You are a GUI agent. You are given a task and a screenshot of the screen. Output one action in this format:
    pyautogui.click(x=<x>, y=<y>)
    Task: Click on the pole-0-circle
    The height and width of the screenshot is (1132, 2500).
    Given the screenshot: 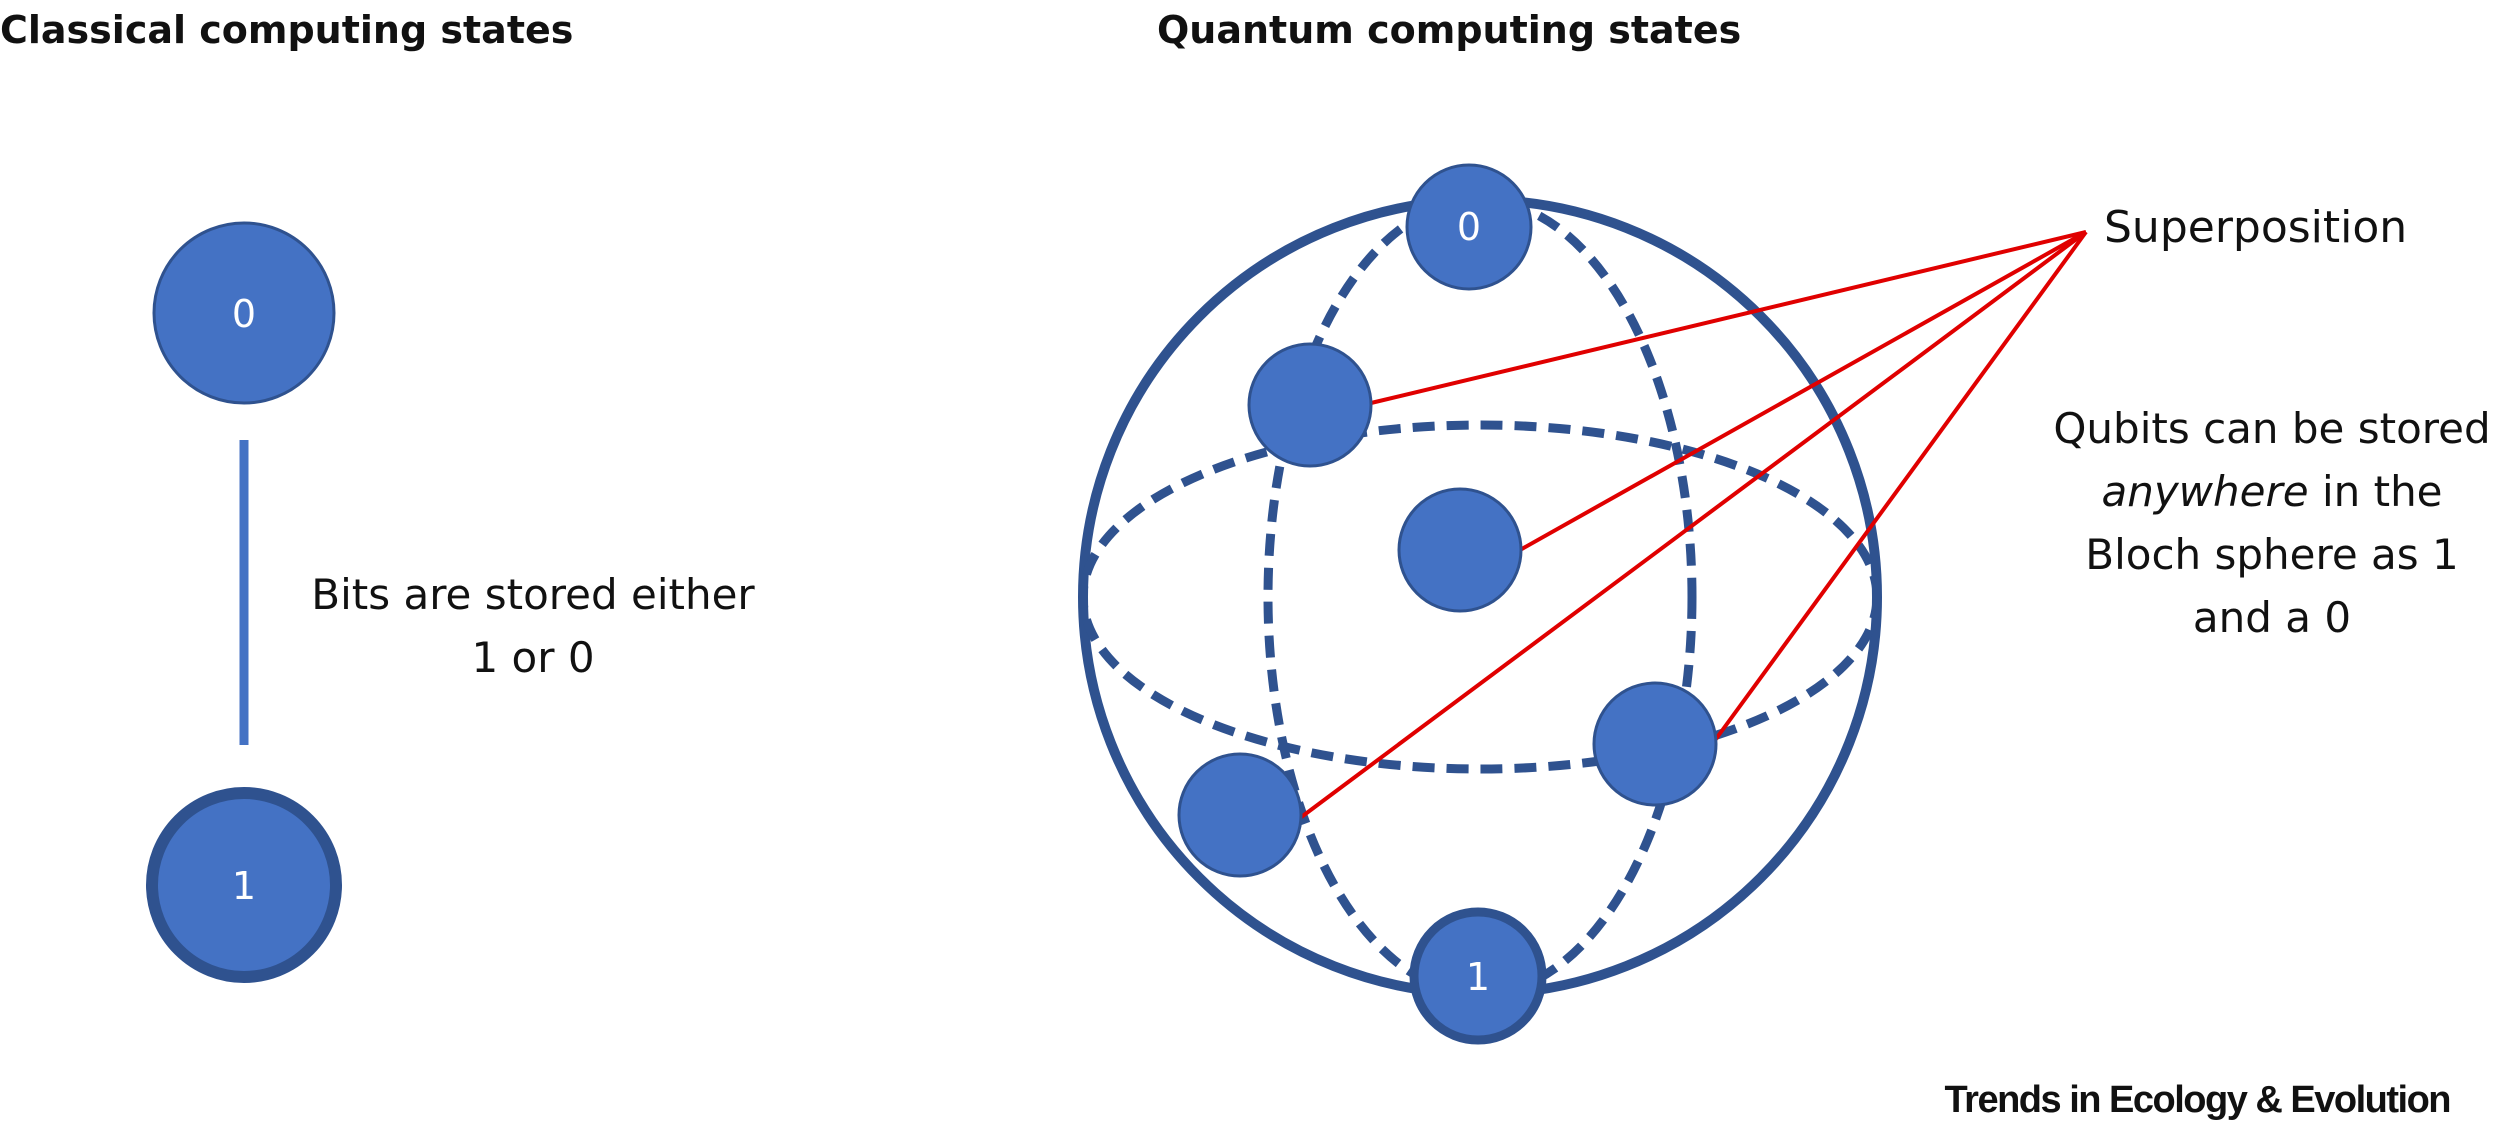 What is the action you would take?
    pyautogui.click(x=1469, y=227)
    